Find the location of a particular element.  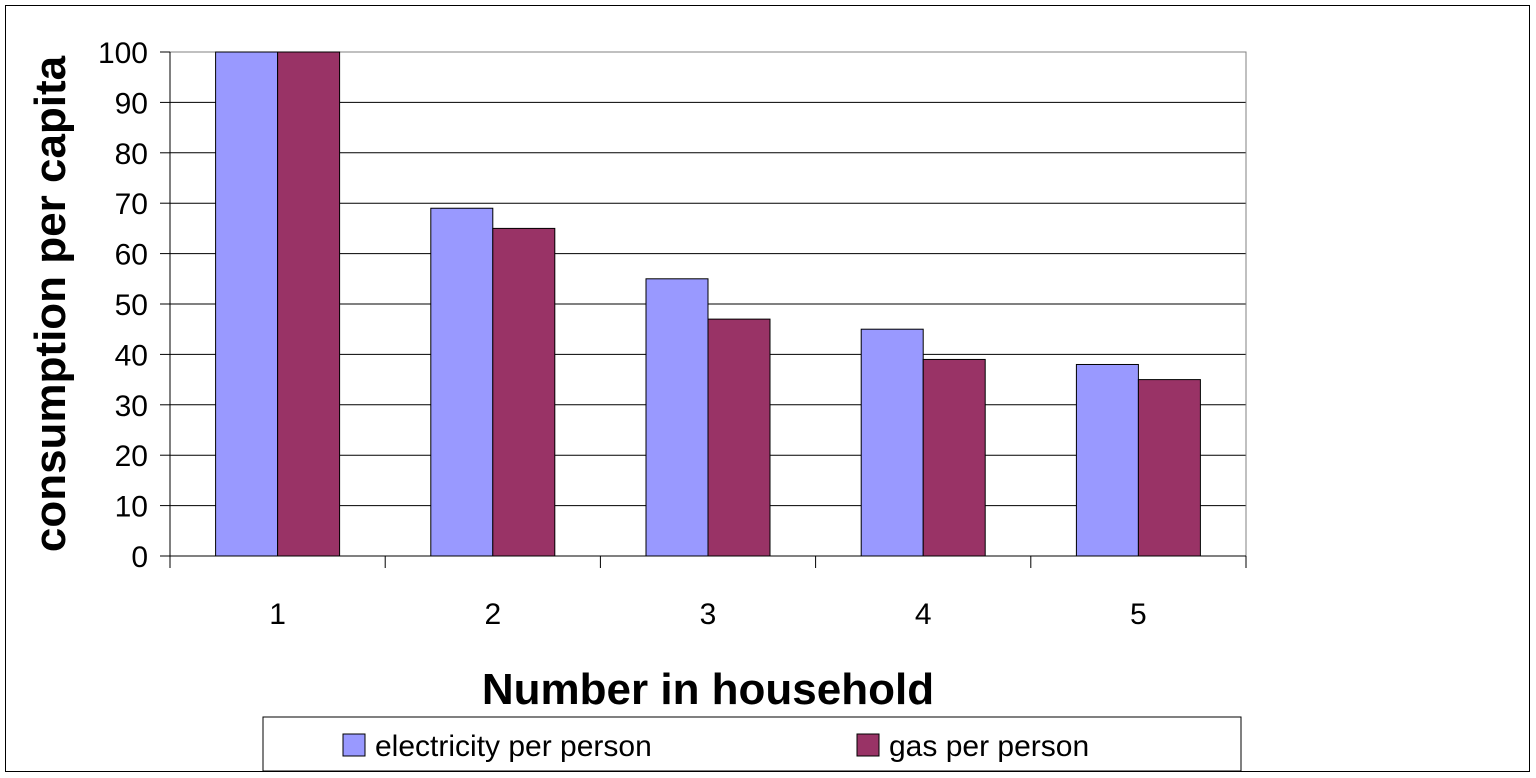

x-tick-label: 4 is located at coordinates (923, 614).